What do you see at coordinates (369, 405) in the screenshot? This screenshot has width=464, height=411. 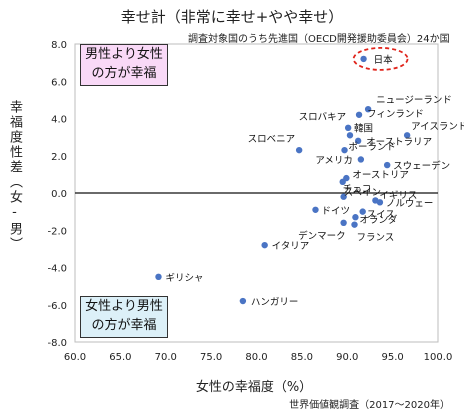 I see `source-note: 世界価値観調査（2017〜2020年）` at bounding box center [369, 405].